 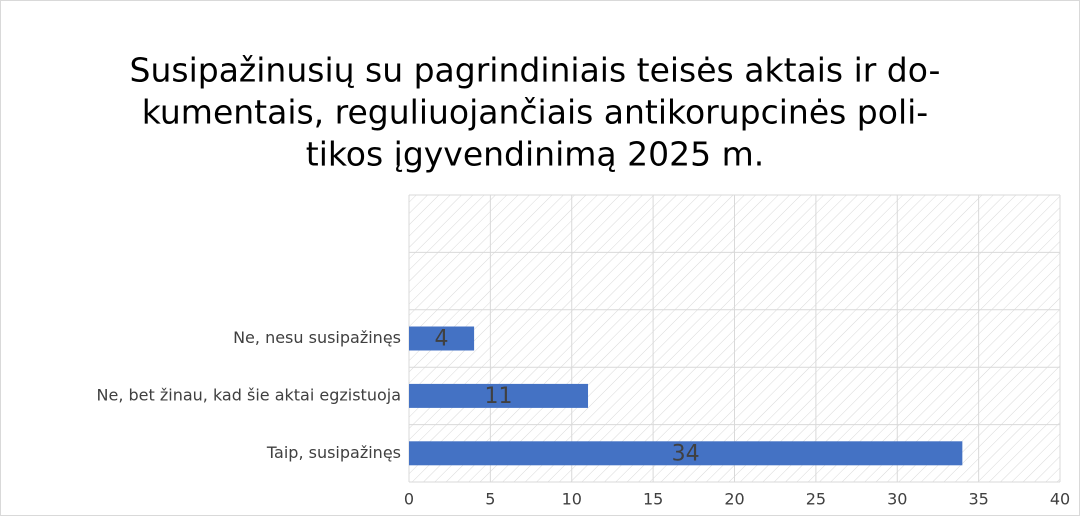 What do you see at coordinates (897, 499) in the screenshot?
I see `x-tick-label: 30` at bounding box center [897, 499].